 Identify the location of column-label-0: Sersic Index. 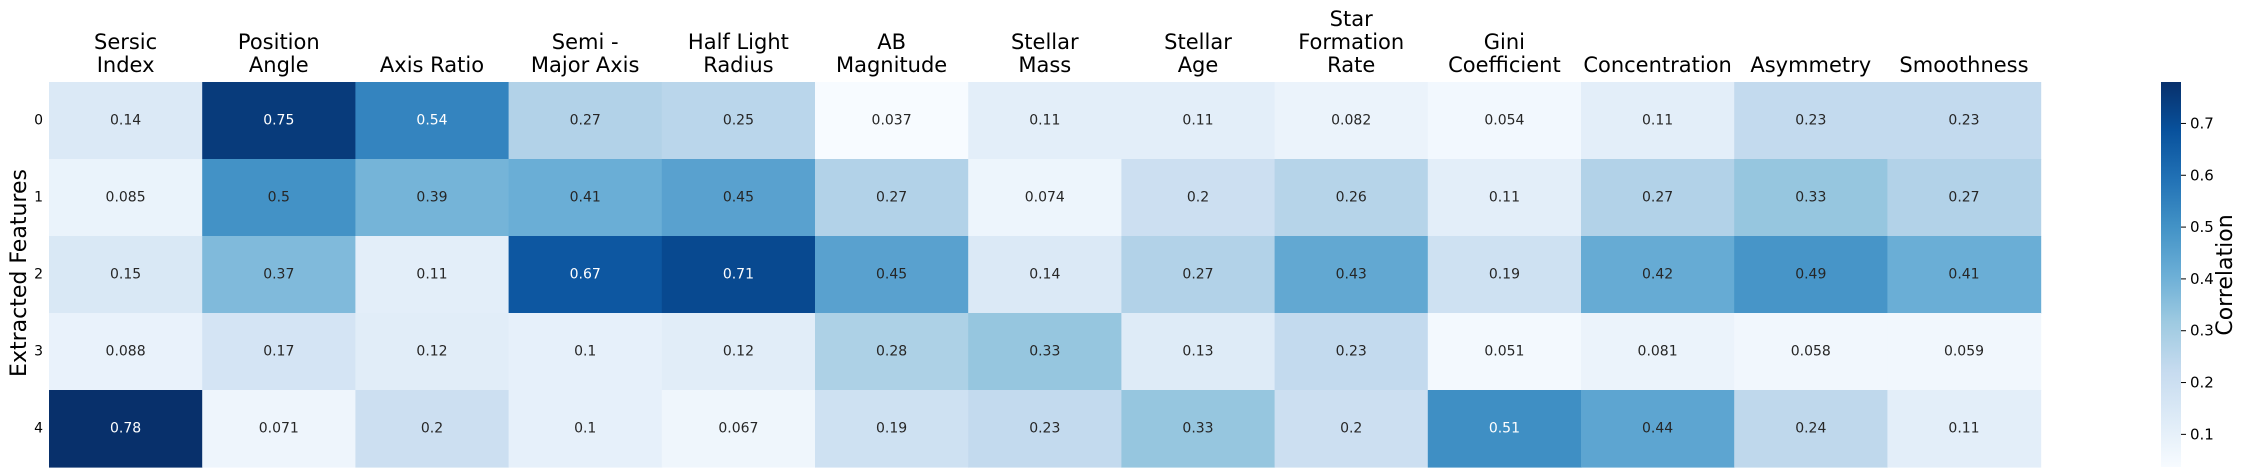
(125, 53).